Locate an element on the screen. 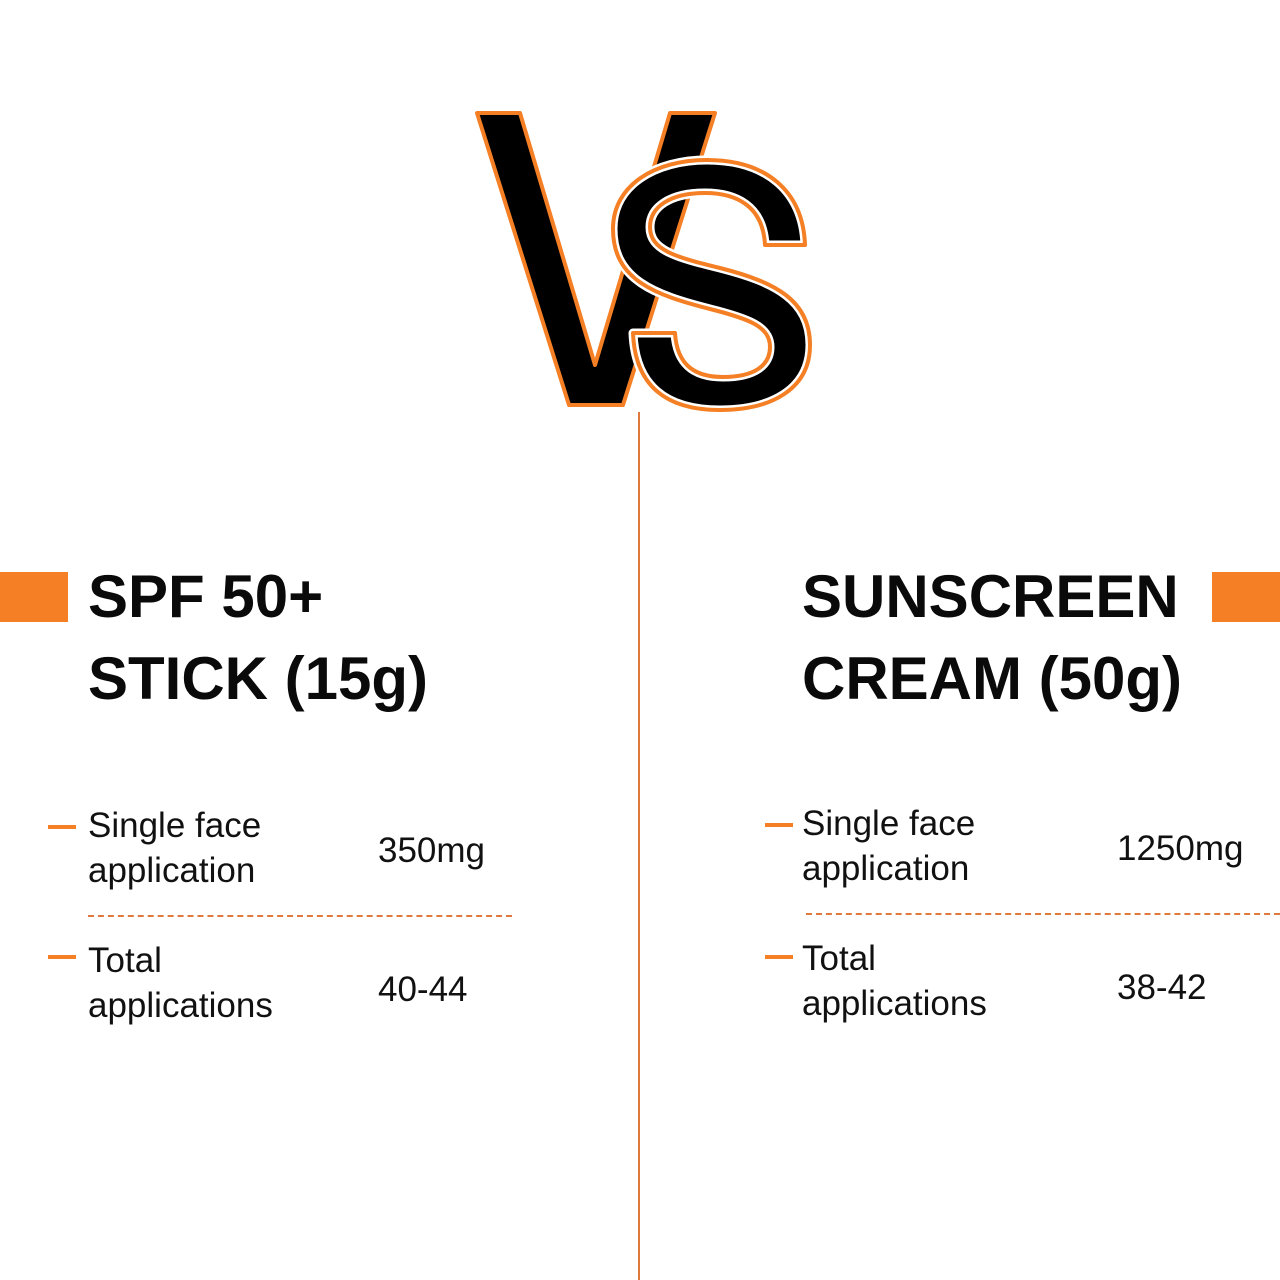  right-row1-value: 1250mg is located at coordinates (1180, 848).